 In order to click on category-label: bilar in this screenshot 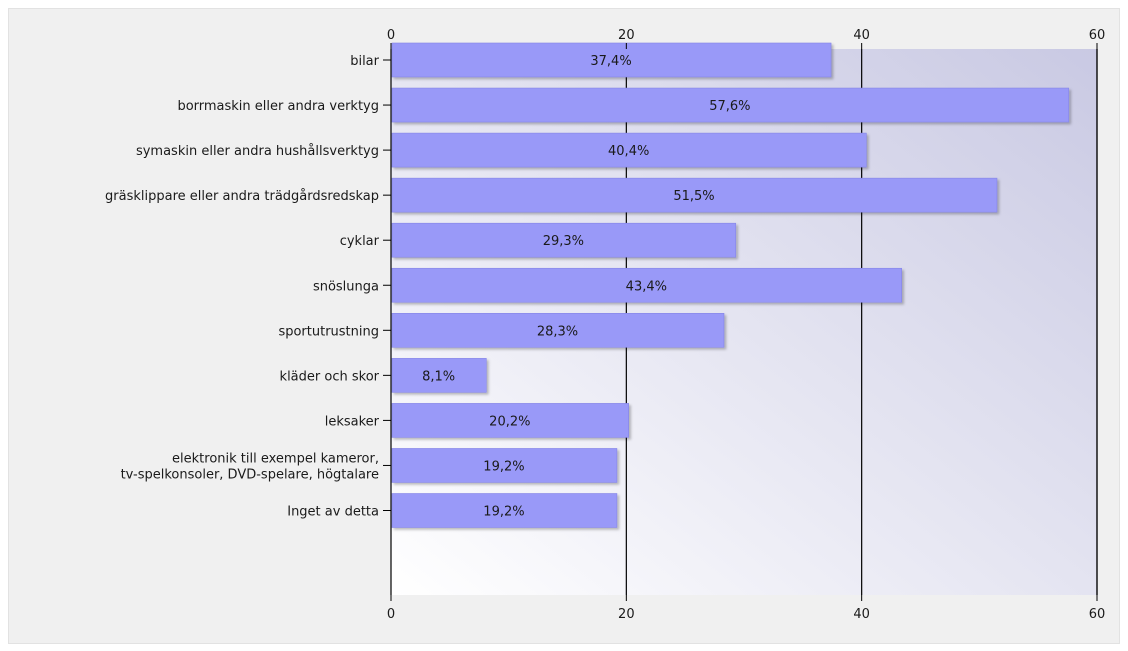, I will do `click(364, 61)`.